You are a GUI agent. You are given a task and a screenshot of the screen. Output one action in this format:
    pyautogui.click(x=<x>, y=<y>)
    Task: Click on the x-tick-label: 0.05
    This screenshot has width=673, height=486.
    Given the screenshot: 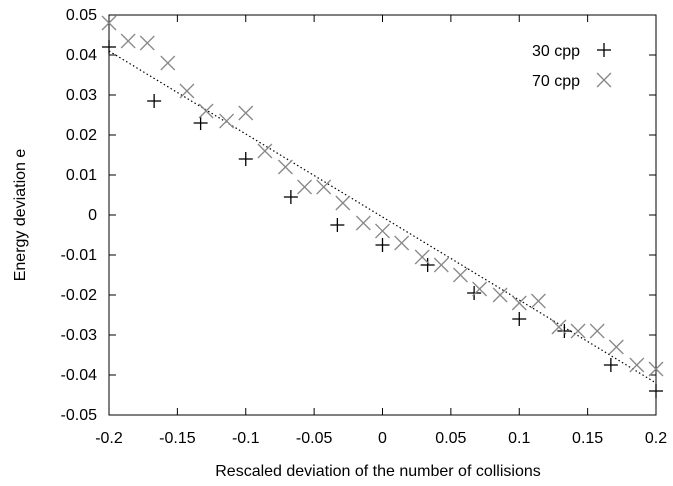 What is the action you would take?
    pyautogui.click(x=450, y=438)
    